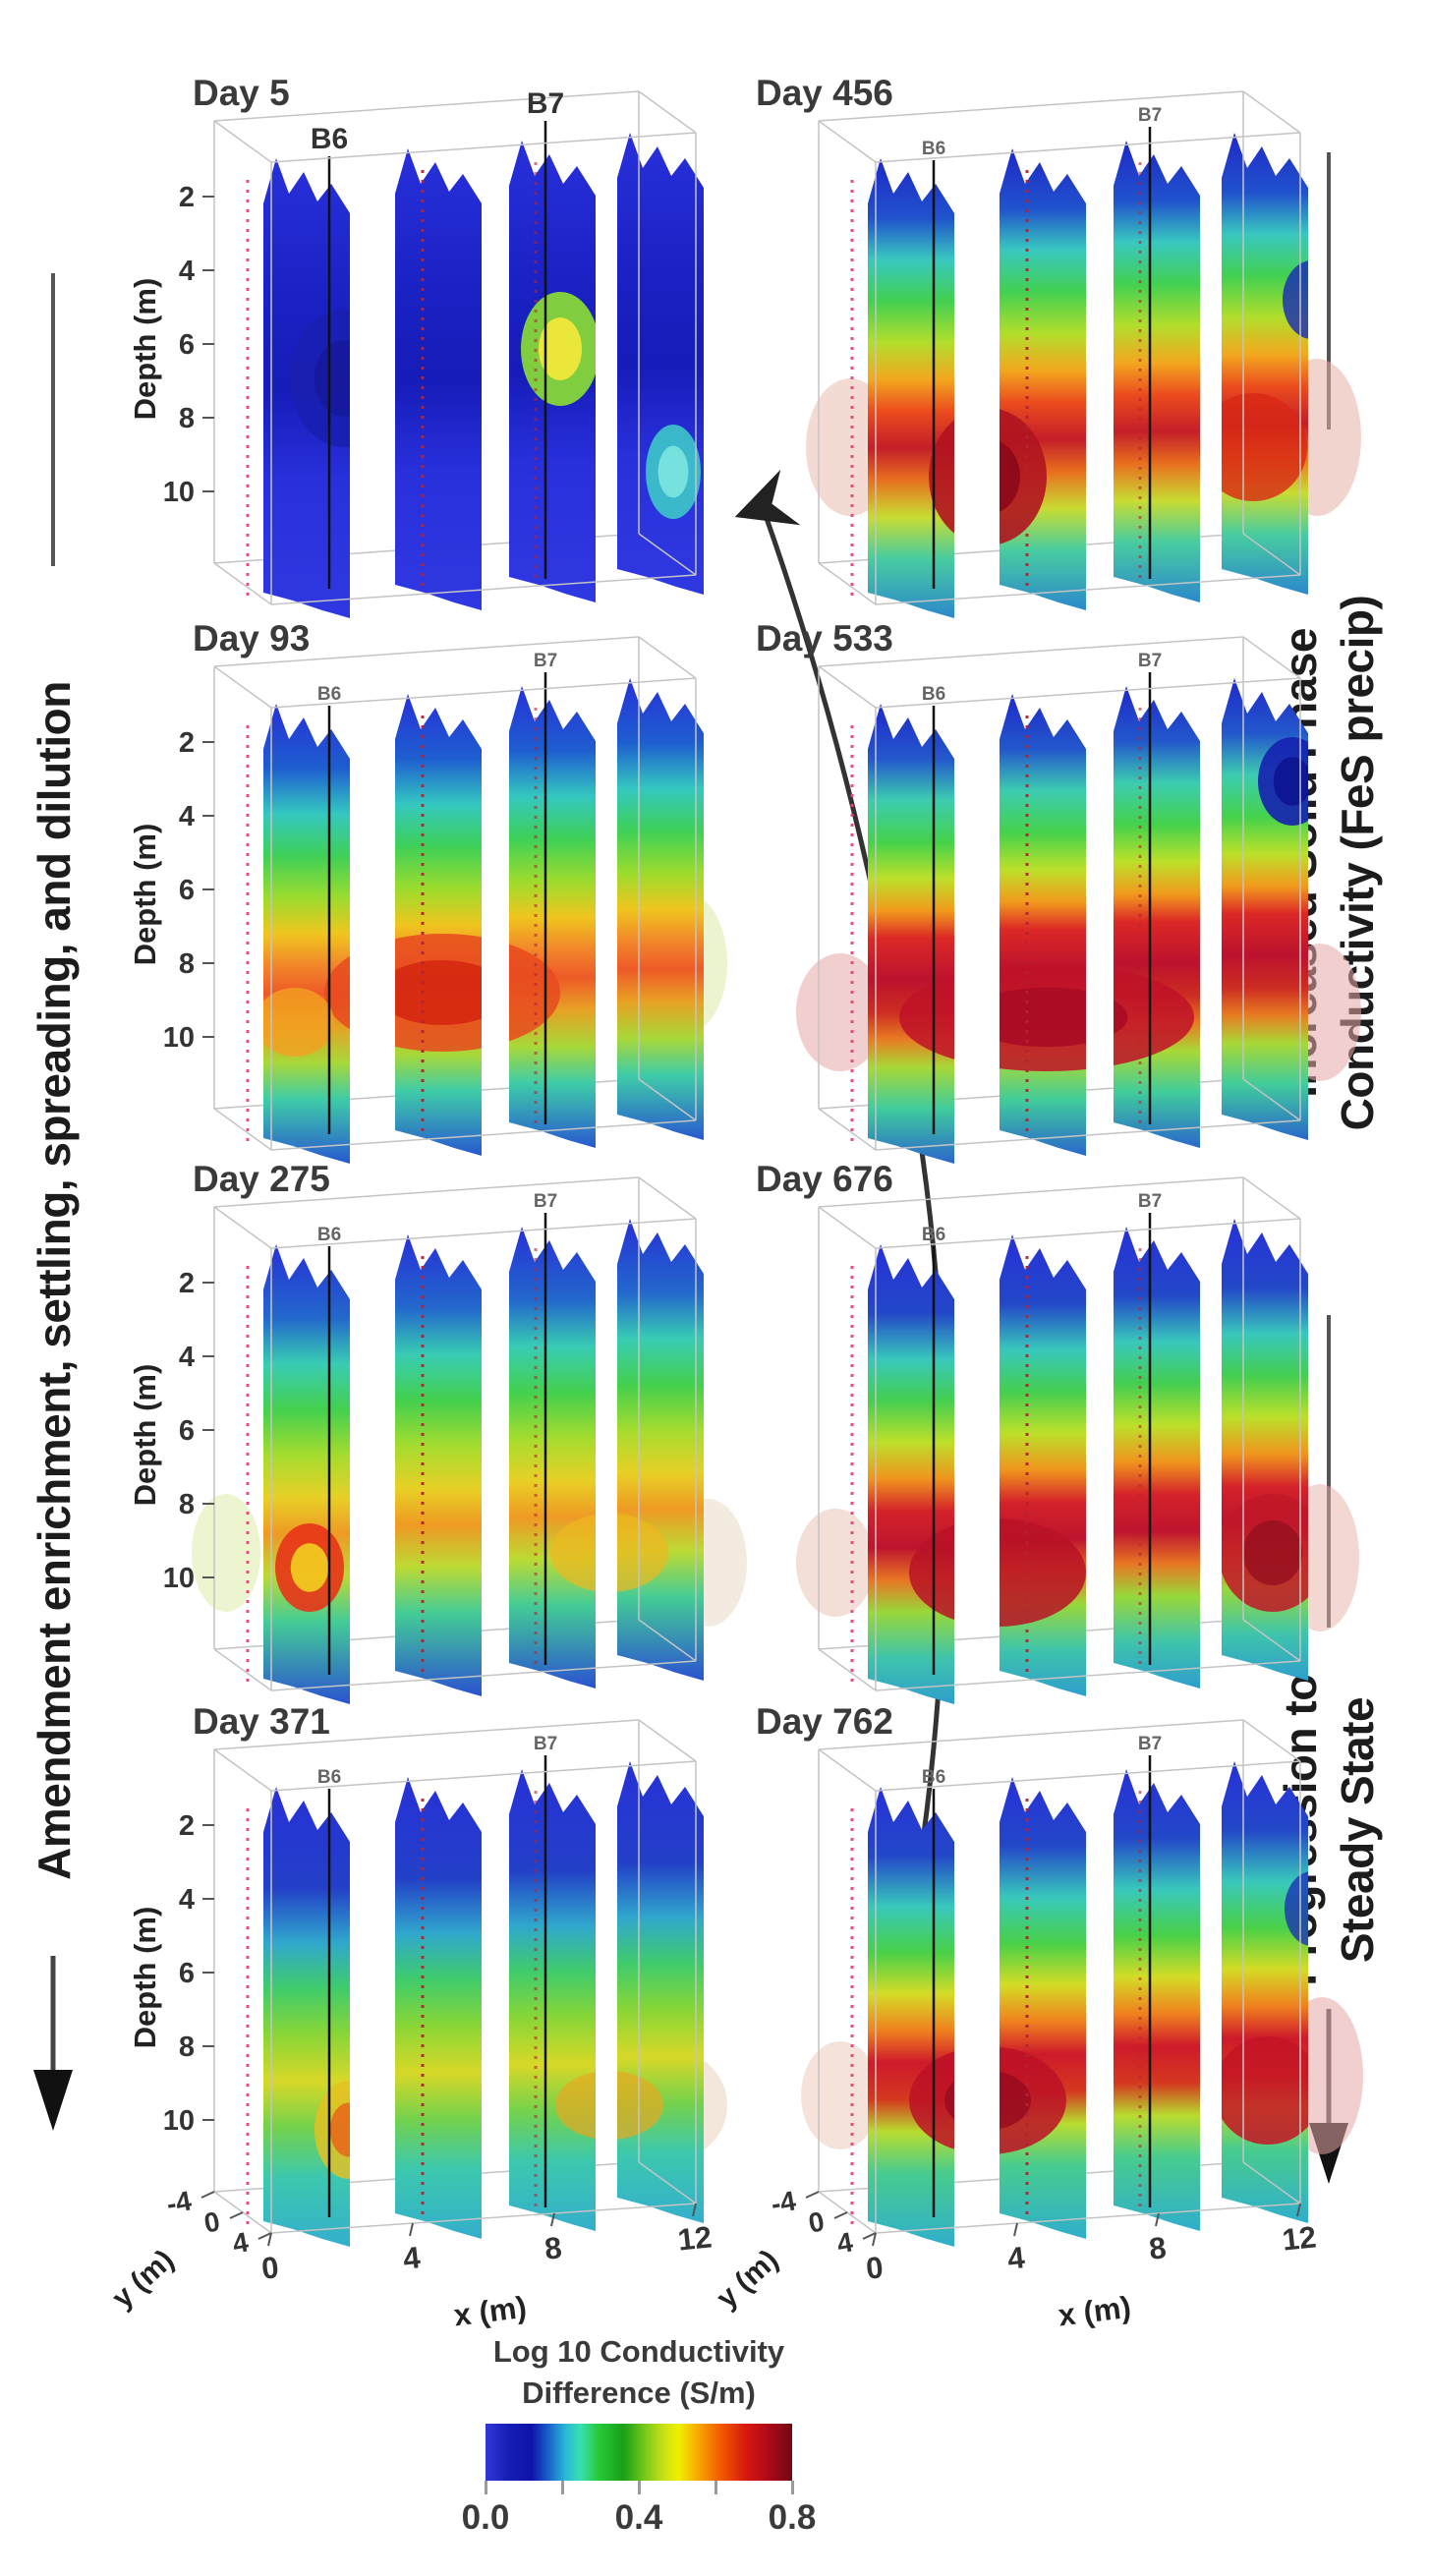  I want to click on x-tick-label: 0, so click(269, 2268).